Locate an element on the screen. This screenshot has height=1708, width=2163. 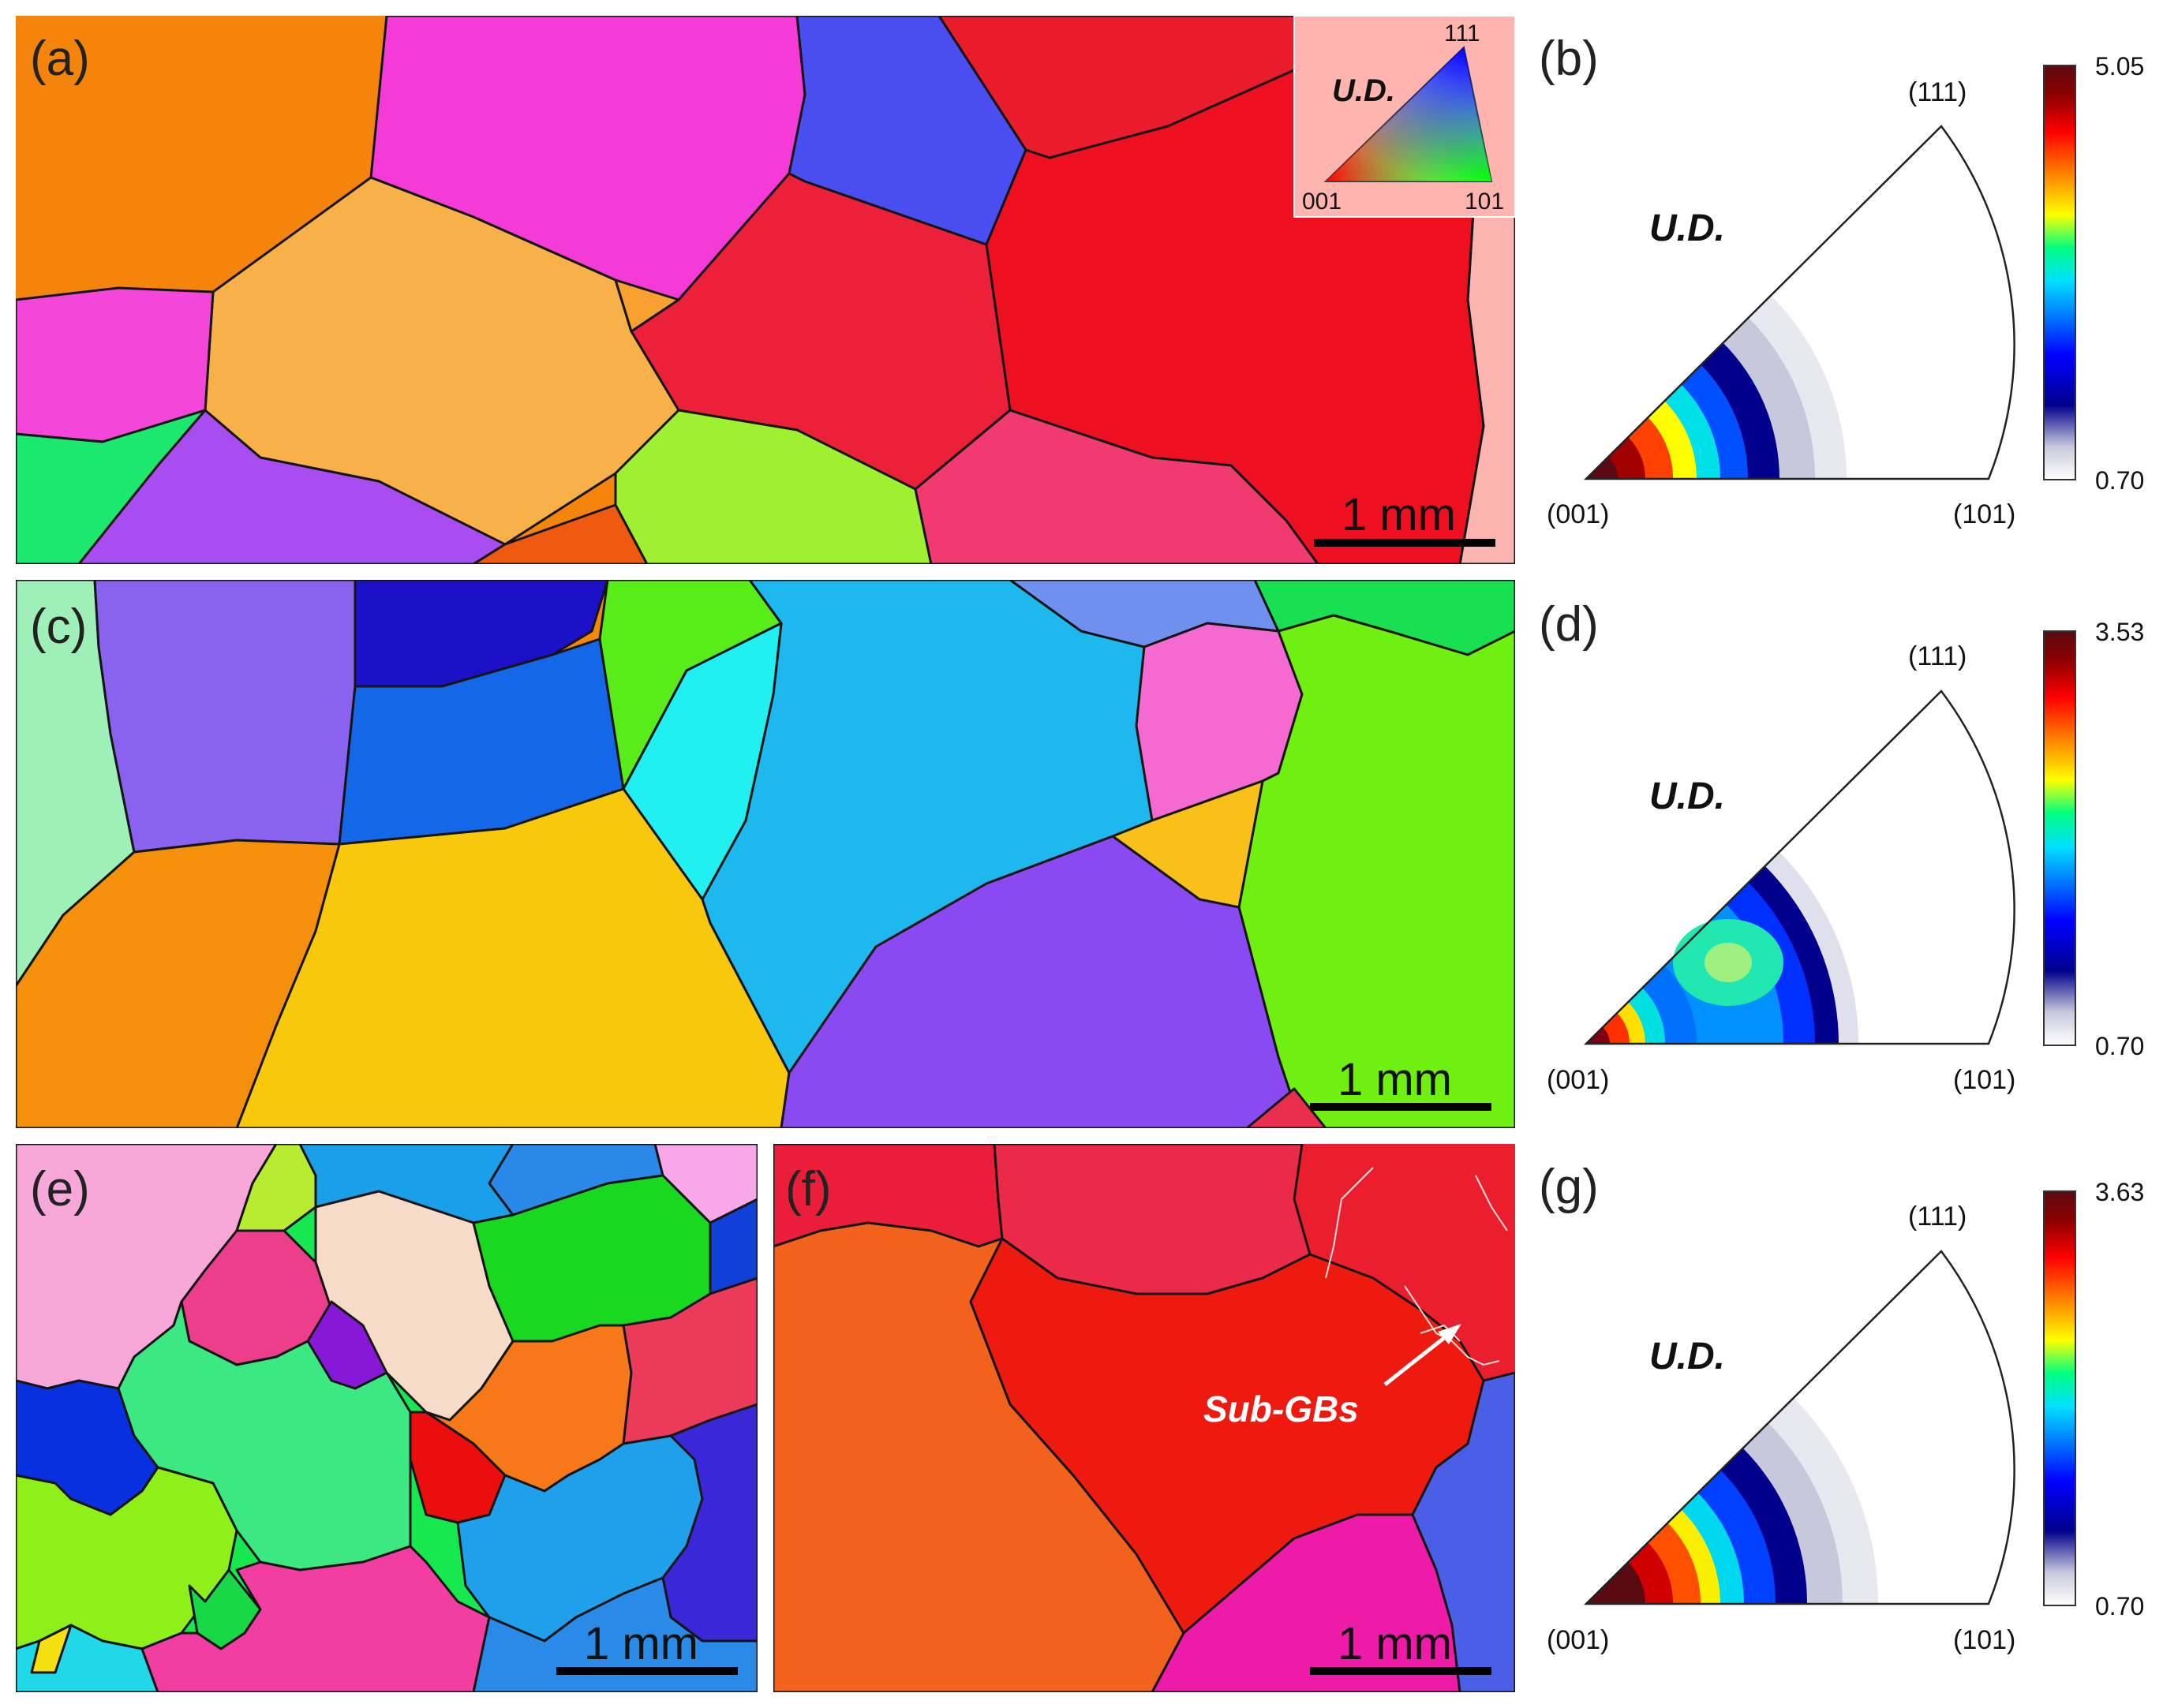
ipf-d-pole-111: (111) is located at coordinates (1938, 656).